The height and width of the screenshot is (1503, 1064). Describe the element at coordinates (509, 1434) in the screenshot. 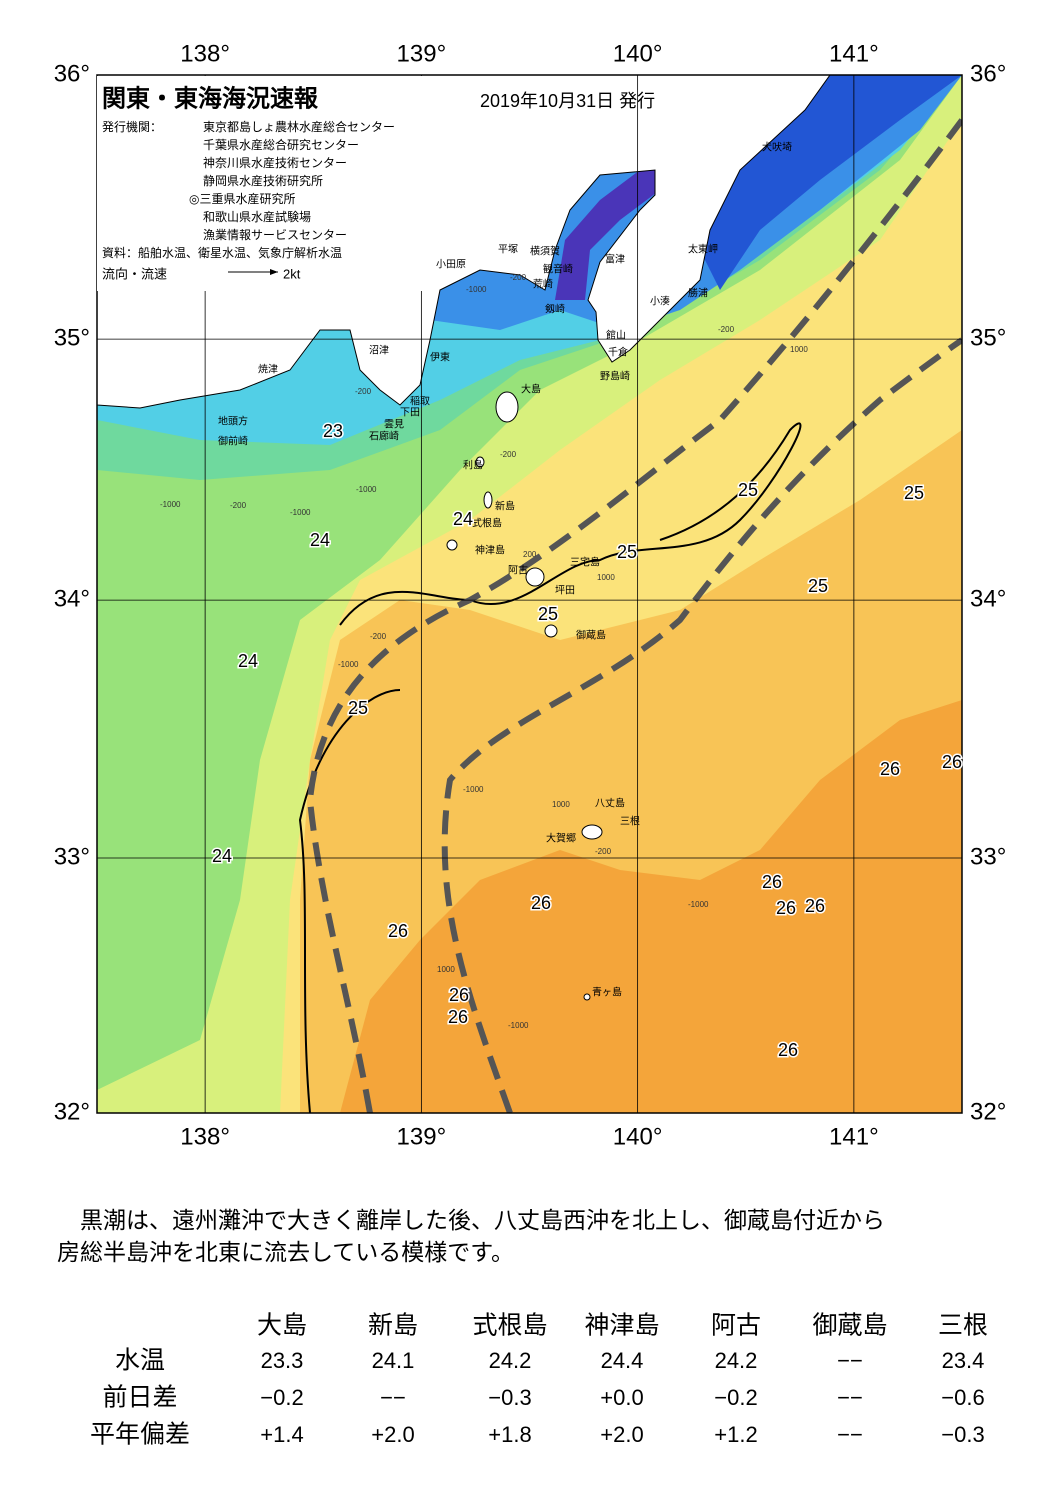

I see `table-cell: +1.8` at that location.